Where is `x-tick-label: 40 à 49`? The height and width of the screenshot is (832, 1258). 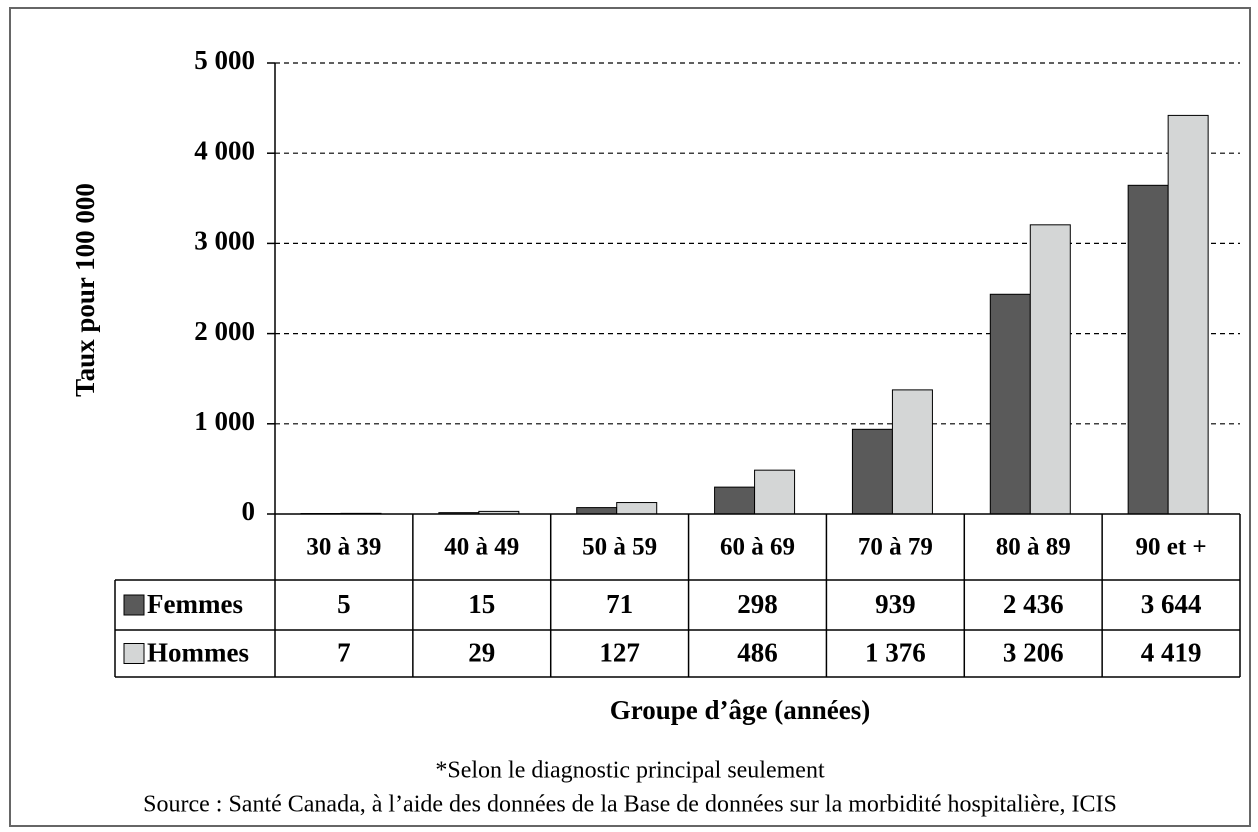
x-tick-label: 40 à 49 is located at coordinates (481, 547).